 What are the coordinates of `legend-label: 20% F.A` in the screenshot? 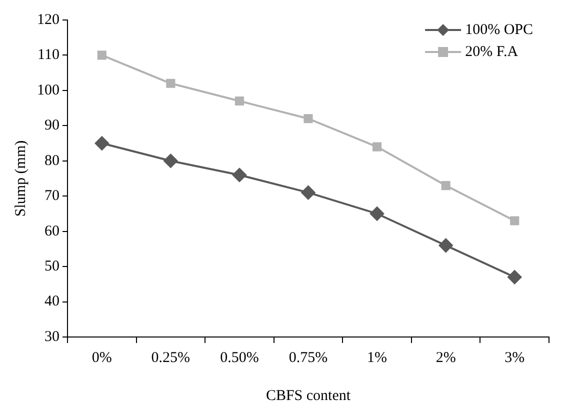 It's located at (491, 52).